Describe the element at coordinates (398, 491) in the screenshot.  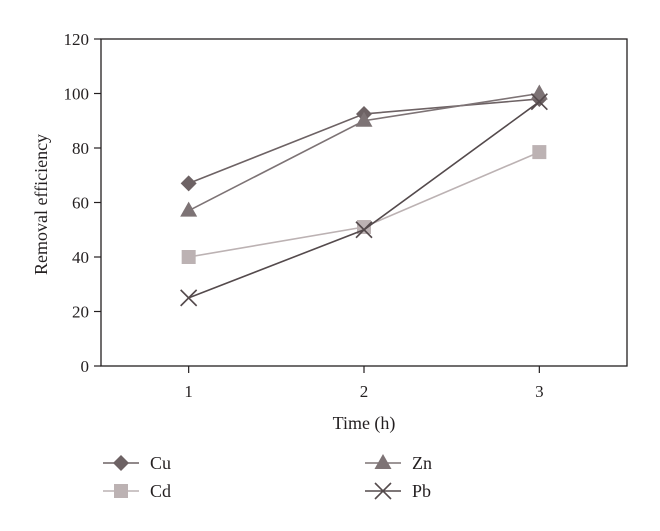
I see `legend-item-pb: Pb` at that location.